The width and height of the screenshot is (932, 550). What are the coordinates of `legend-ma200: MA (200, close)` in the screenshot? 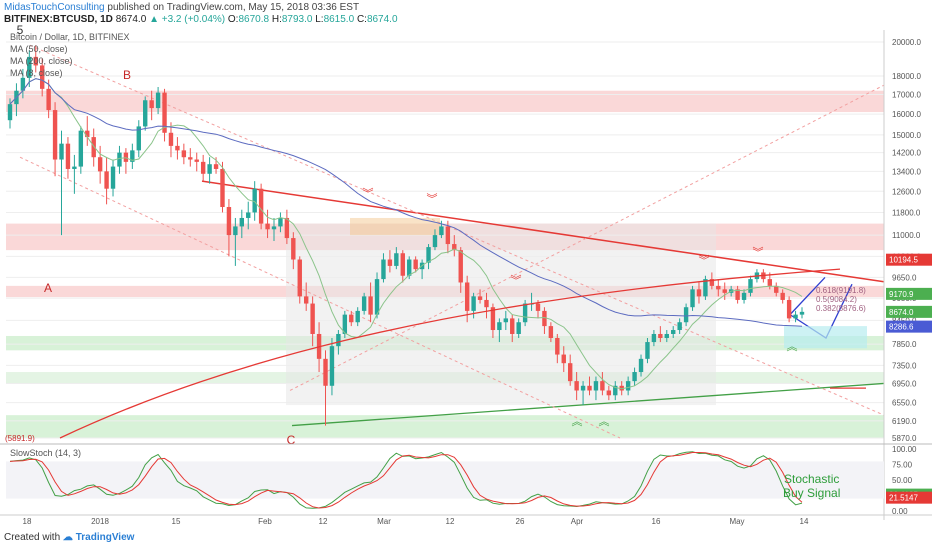 It's located at (41, 61).